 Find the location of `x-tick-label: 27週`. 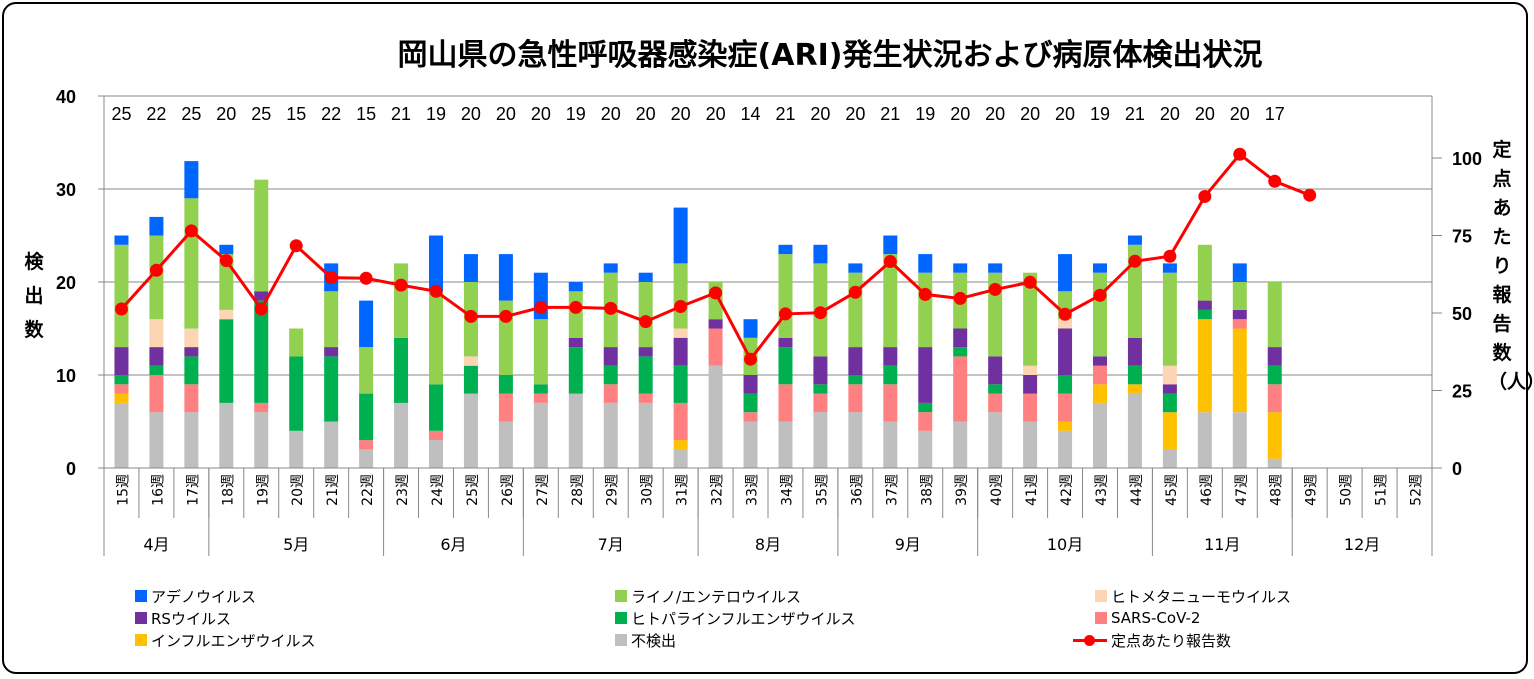

x-tick-label: 27週 is located at coordinates (543, 490).